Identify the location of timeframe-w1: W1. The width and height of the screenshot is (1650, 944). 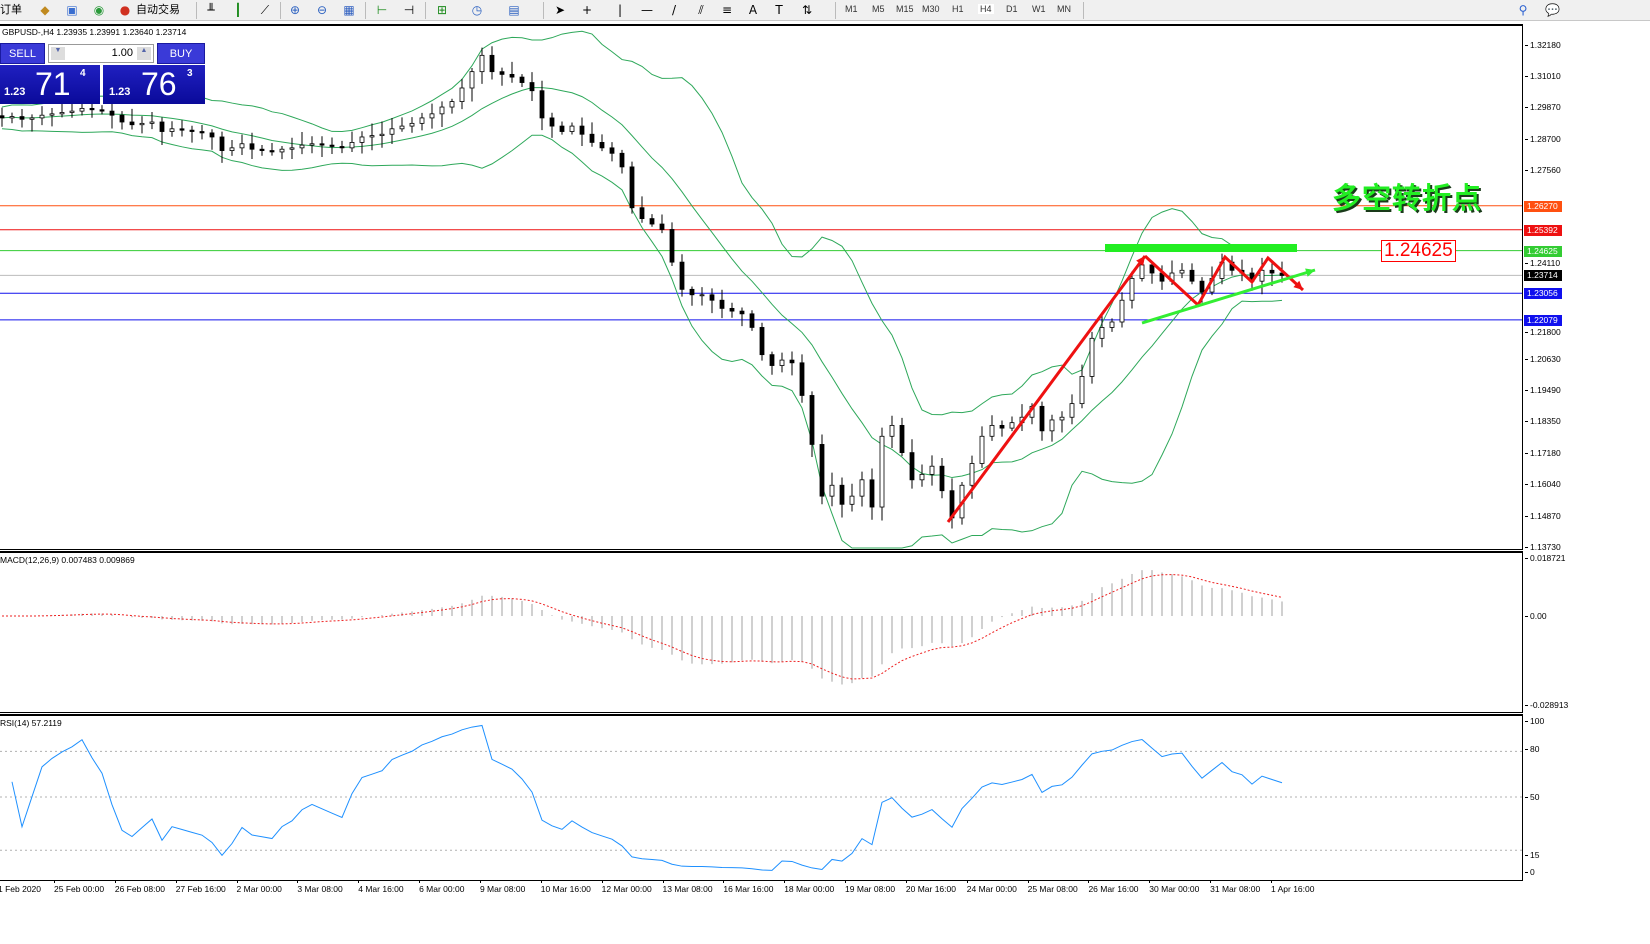
(1039, 9).